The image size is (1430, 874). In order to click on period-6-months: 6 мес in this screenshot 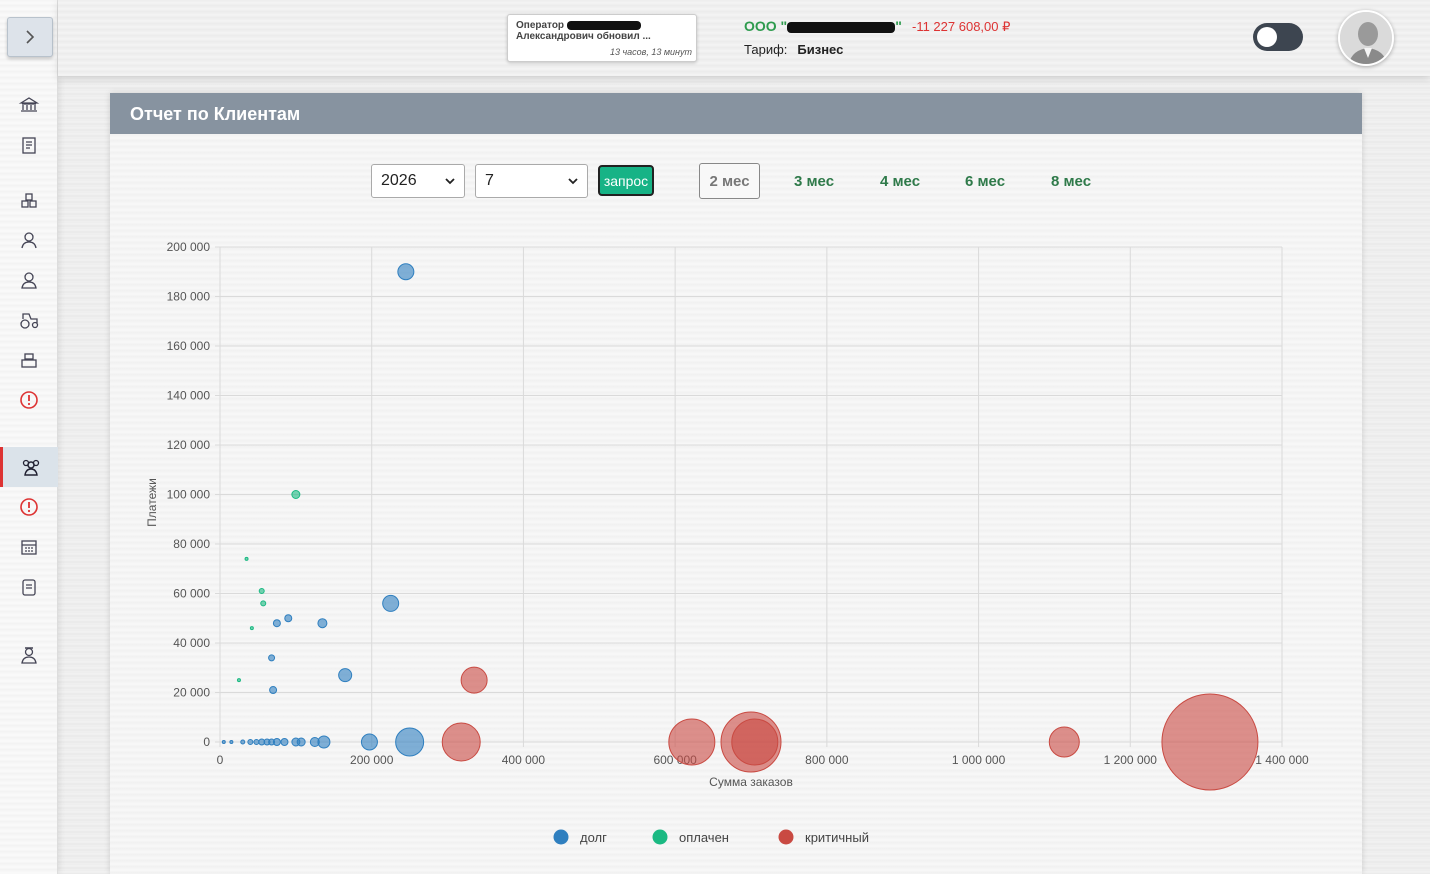, I will do `click(985, 181)`.